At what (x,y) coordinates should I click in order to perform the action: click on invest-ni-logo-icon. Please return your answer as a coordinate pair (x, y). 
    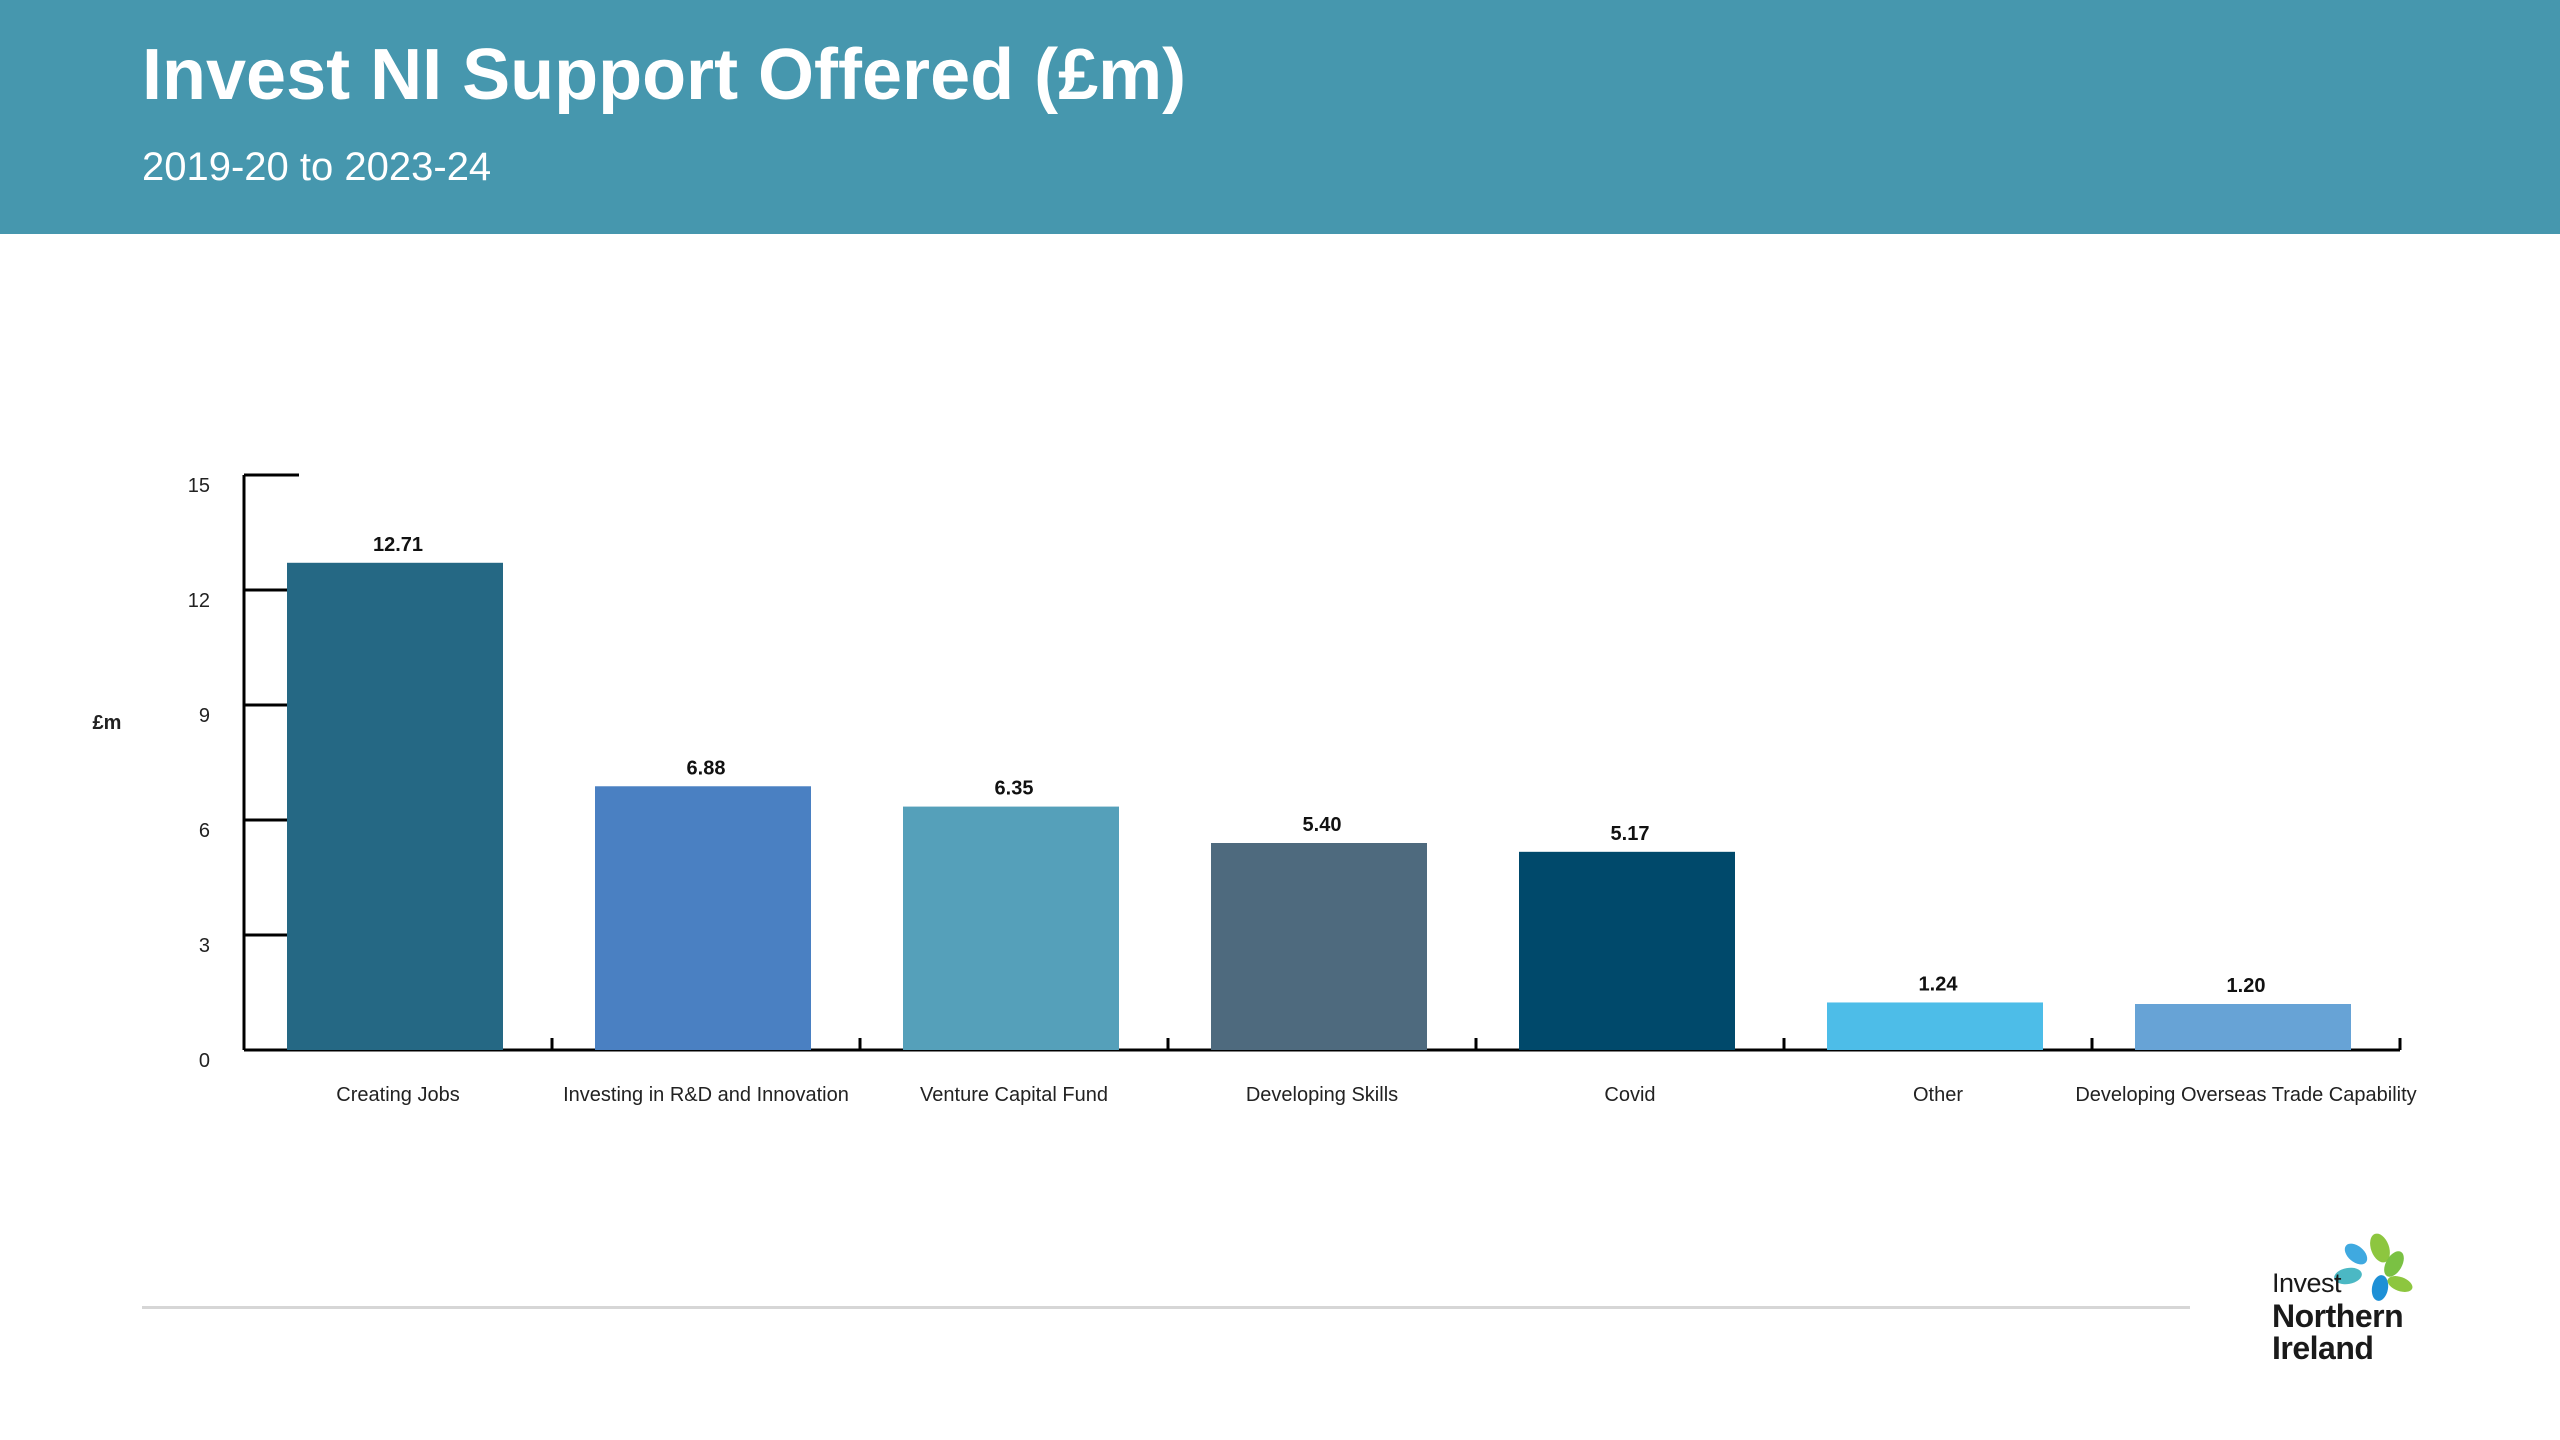
    Looking at the image, I should click on (2373, 1267).